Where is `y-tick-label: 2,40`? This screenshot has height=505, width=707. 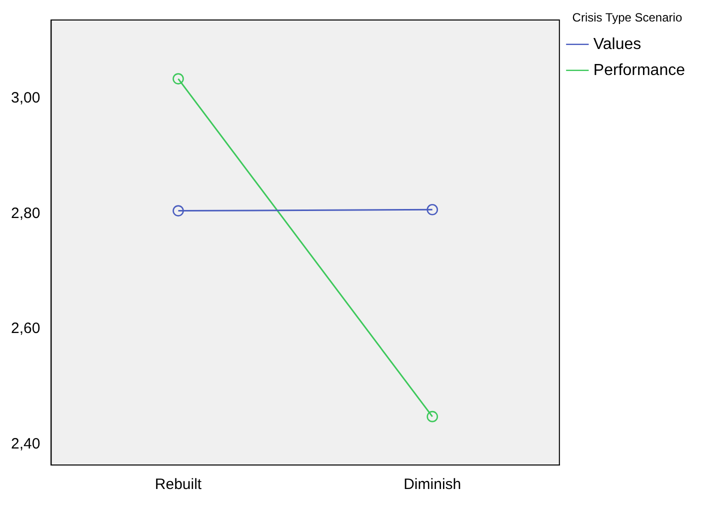 y-tick-label: 2,40 is located at coordinates (25, 443).